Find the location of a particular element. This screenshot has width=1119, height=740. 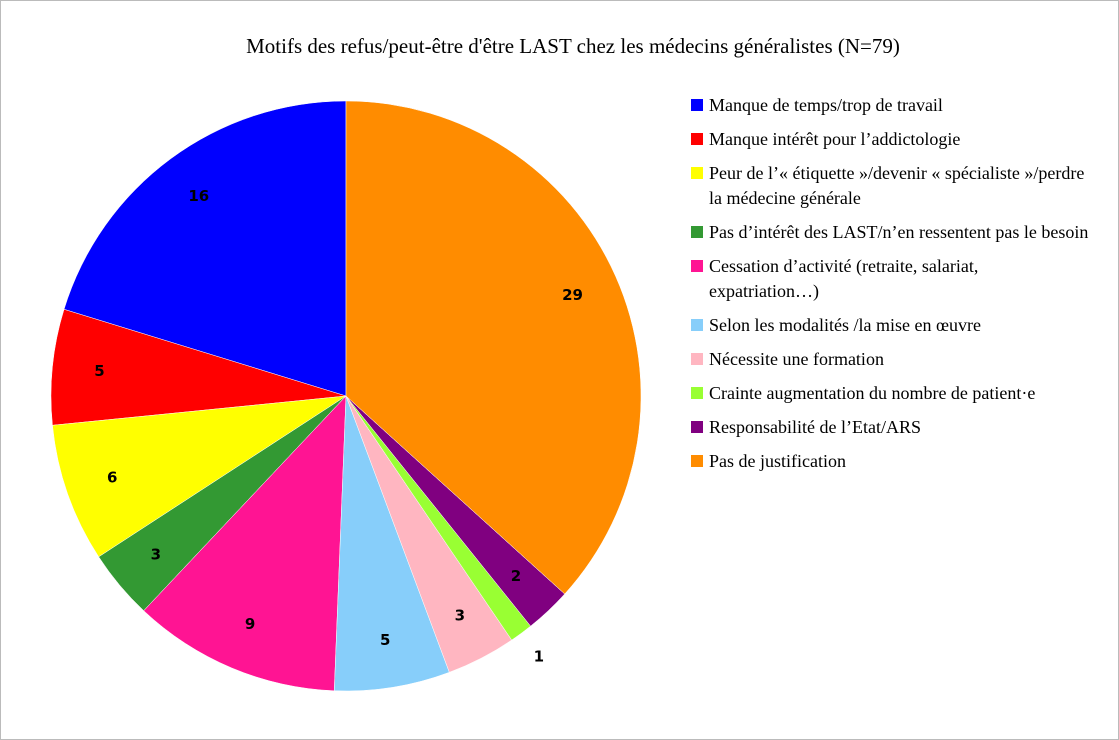

legend-label: Responsabilité de l’Etat/ARS is located at coordinates (815, 427).